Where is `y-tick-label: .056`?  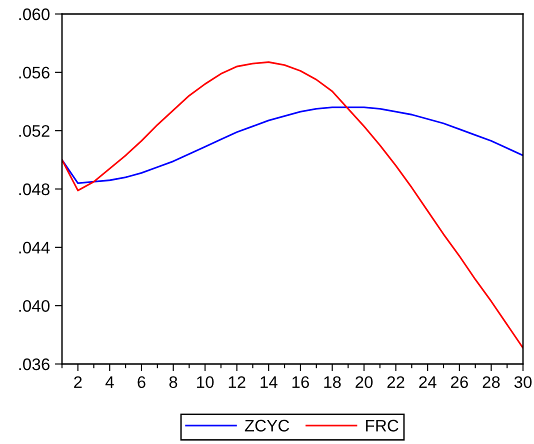
y-tick-label: .056 is located at coordinates (34, 72).